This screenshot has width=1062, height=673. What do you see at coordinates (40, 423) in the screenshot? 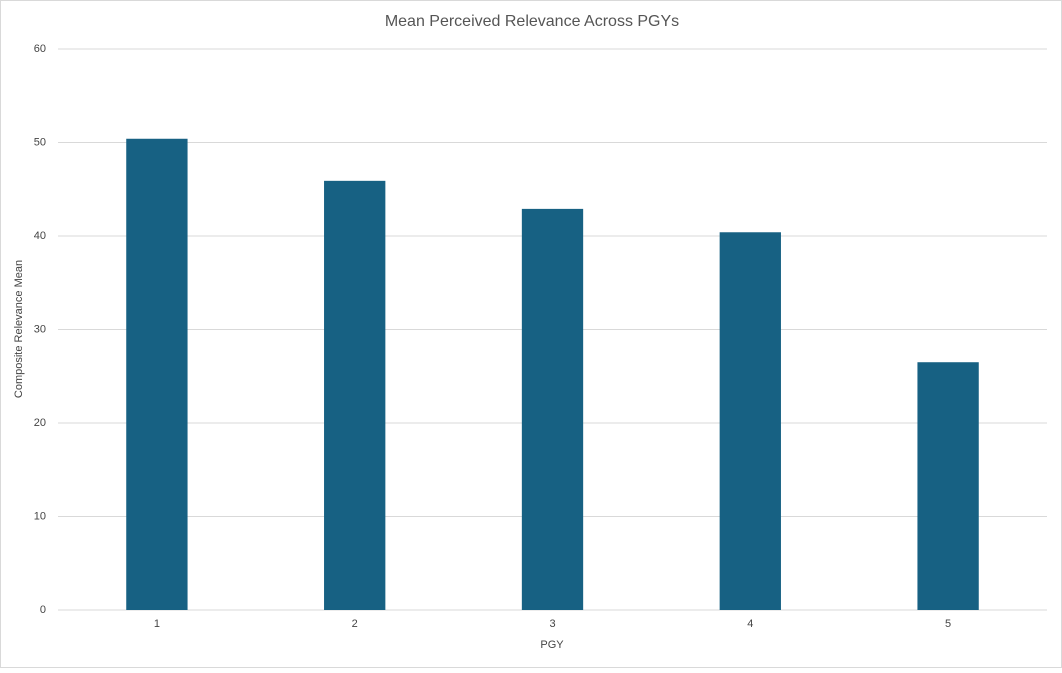
I see `y-tick-label: 20` at bounding box center [40, 423].